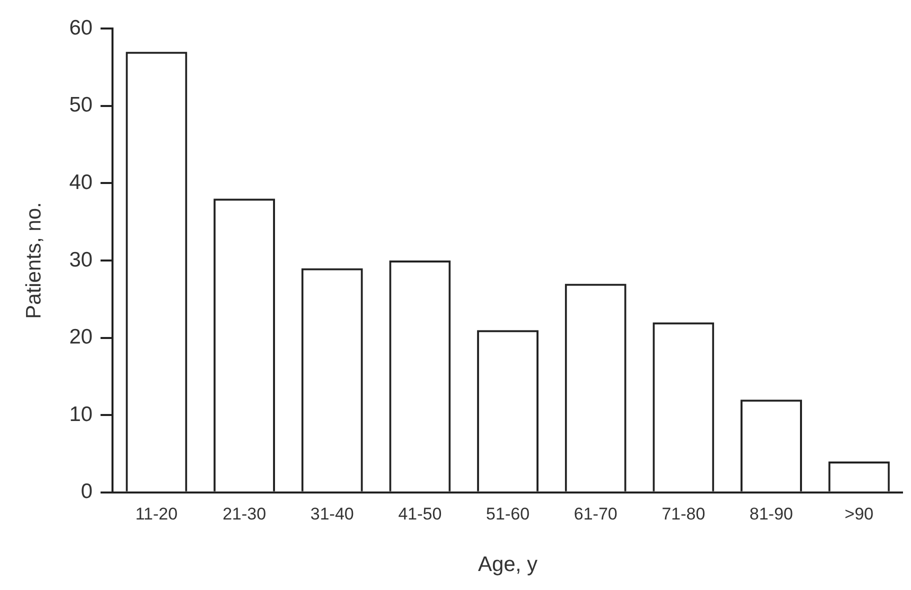  Describe the element at coordinates (771, 514) in the screenshot. I see `x-tick-label: 81-90` at that location.